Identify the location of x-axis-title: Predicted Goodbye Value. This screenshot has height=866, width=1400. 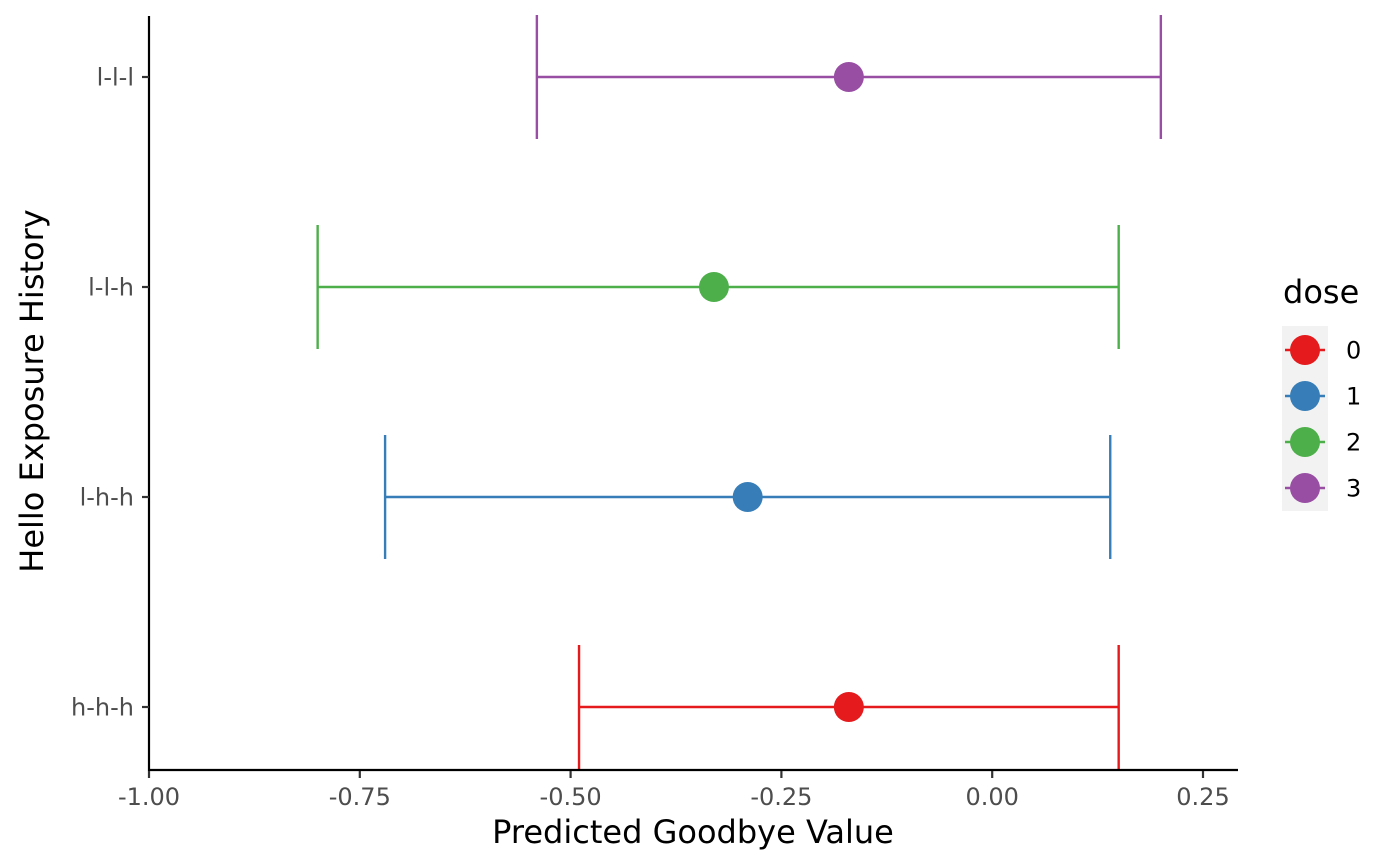
(693, 832).